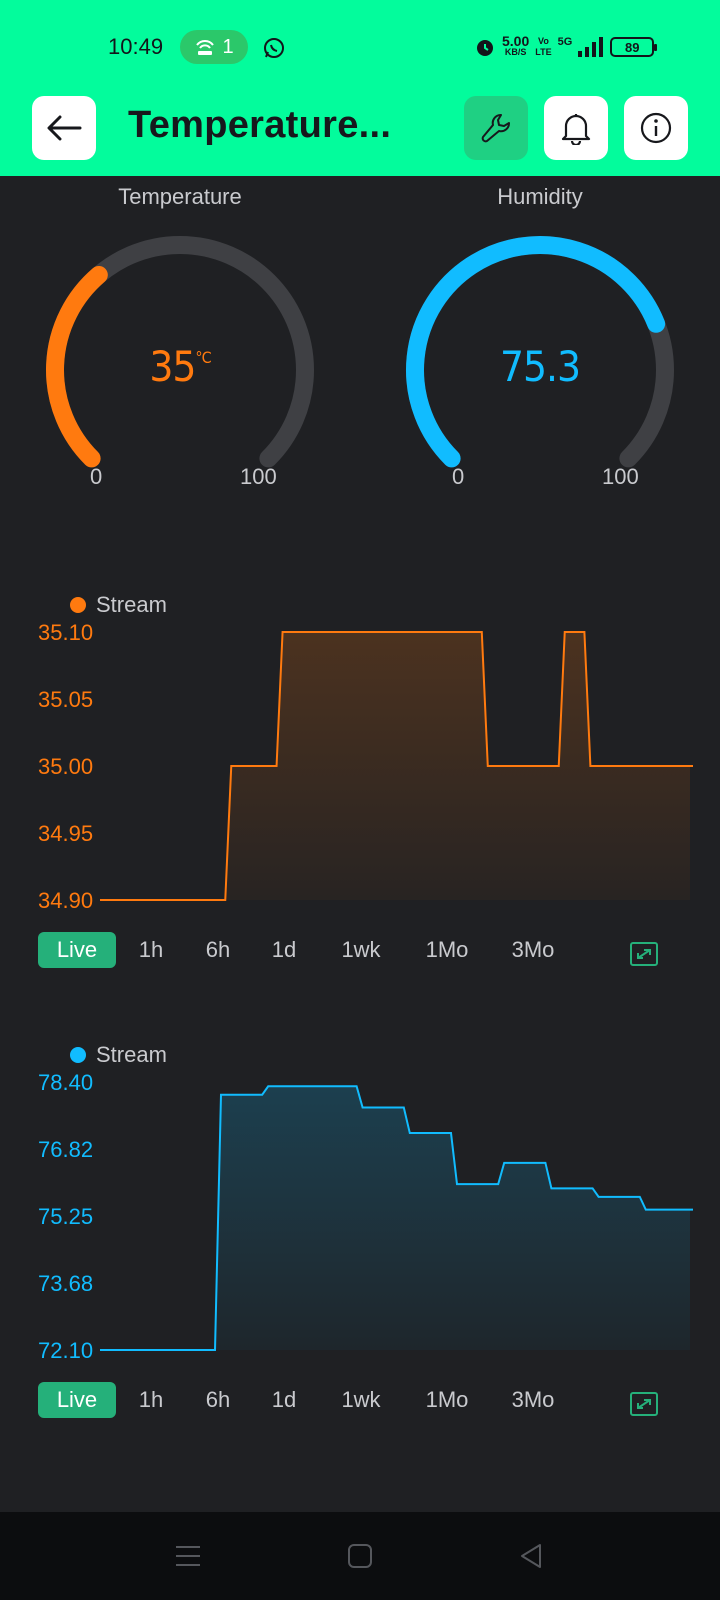 This screenshot has width=720, height=1600. I want to click on bell-icon, so click(576, 129).